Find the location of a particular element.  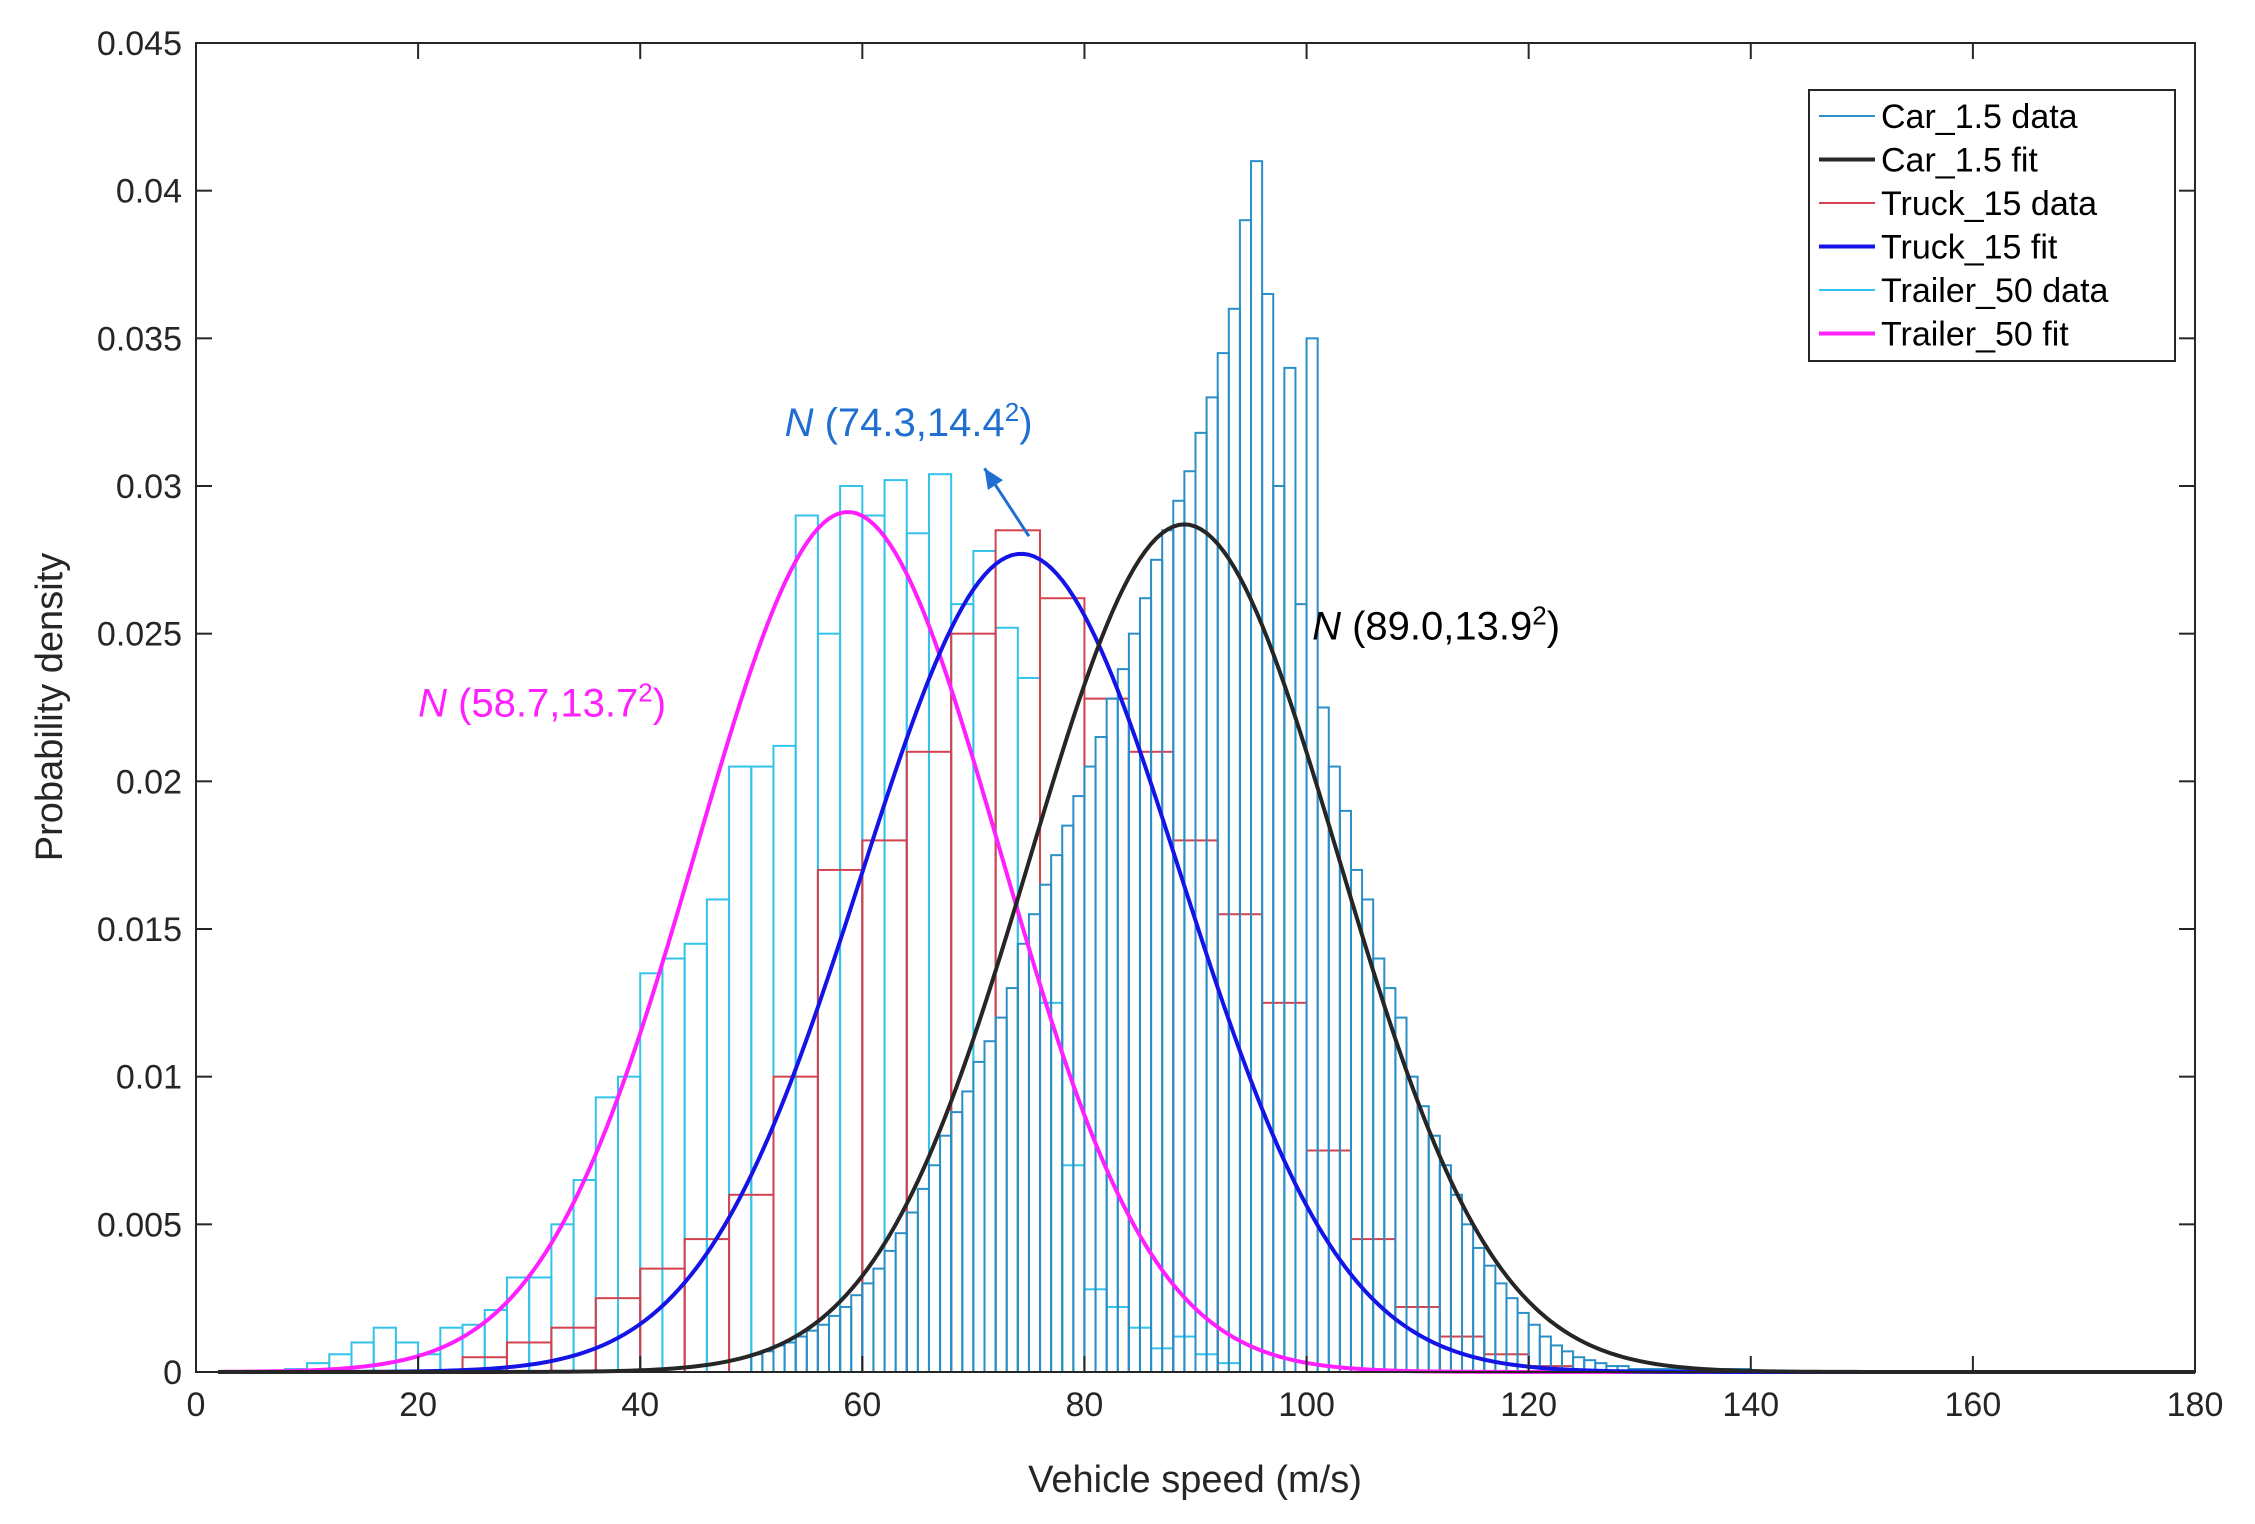

legend-entry: Truck_15 fit is located at coordinates (1938, 248).